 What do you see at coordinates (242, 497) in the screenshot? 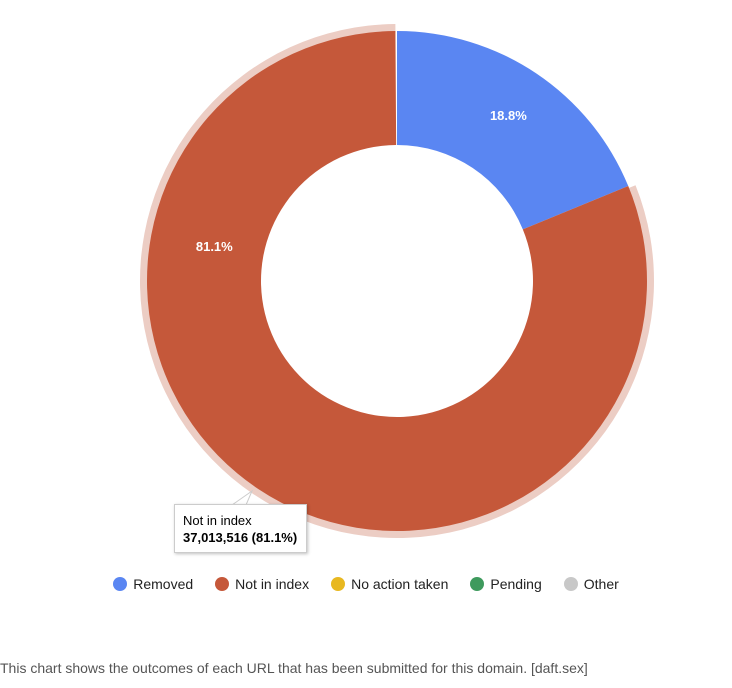
I see `tooltip-pointer` at bounding box center [242, 497].